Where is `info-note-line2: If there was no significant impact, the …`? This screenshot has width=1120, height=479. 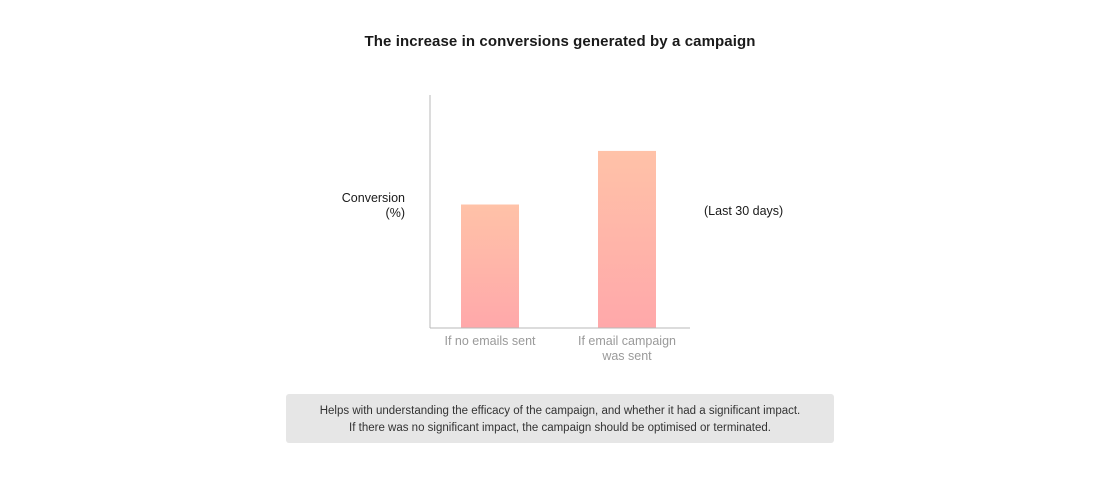
info-note-line2: If there was no significant impact, the … is located at coordinates (560, 428).